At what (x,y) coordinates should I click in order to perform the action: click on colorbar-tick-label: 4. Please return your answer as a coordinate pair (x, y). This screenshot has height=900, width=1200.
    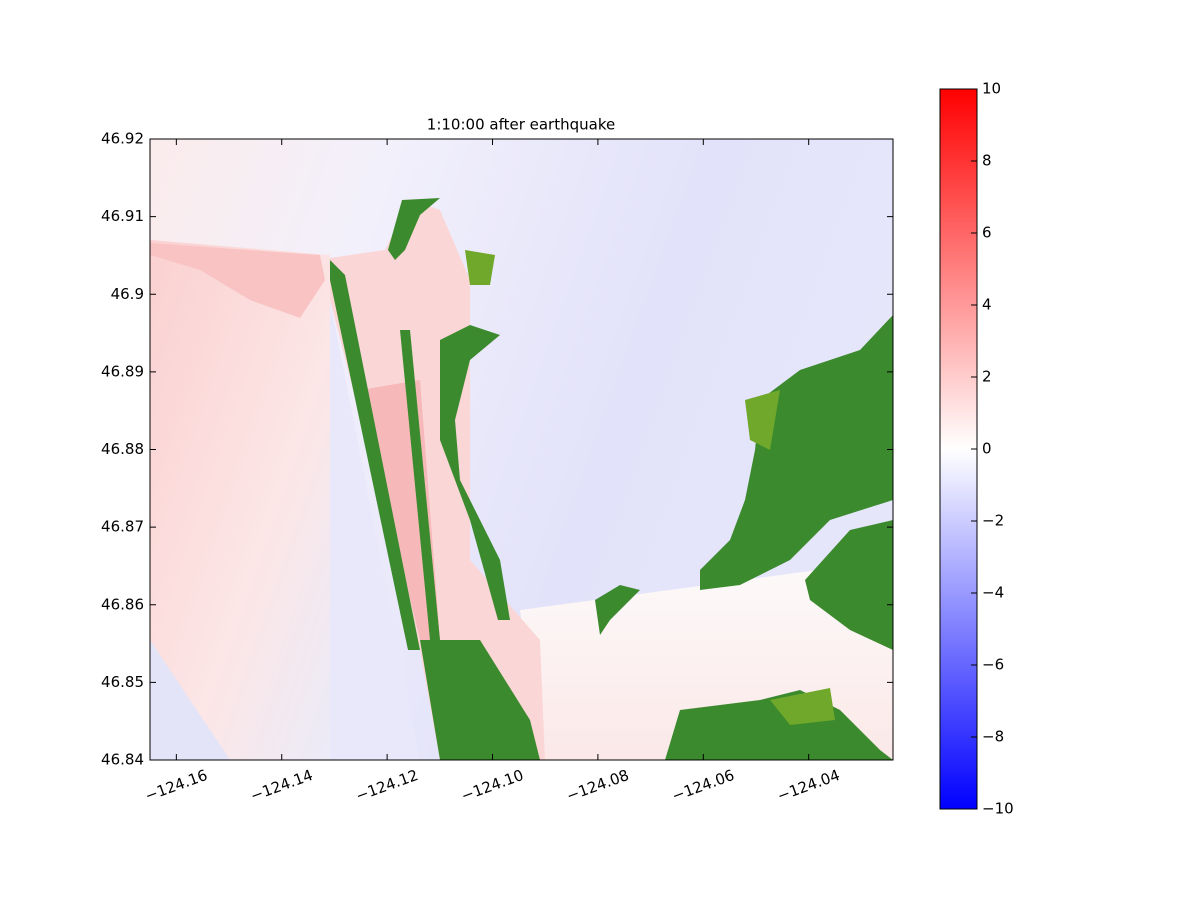
    Looking at the image, I should click on (987, 305).